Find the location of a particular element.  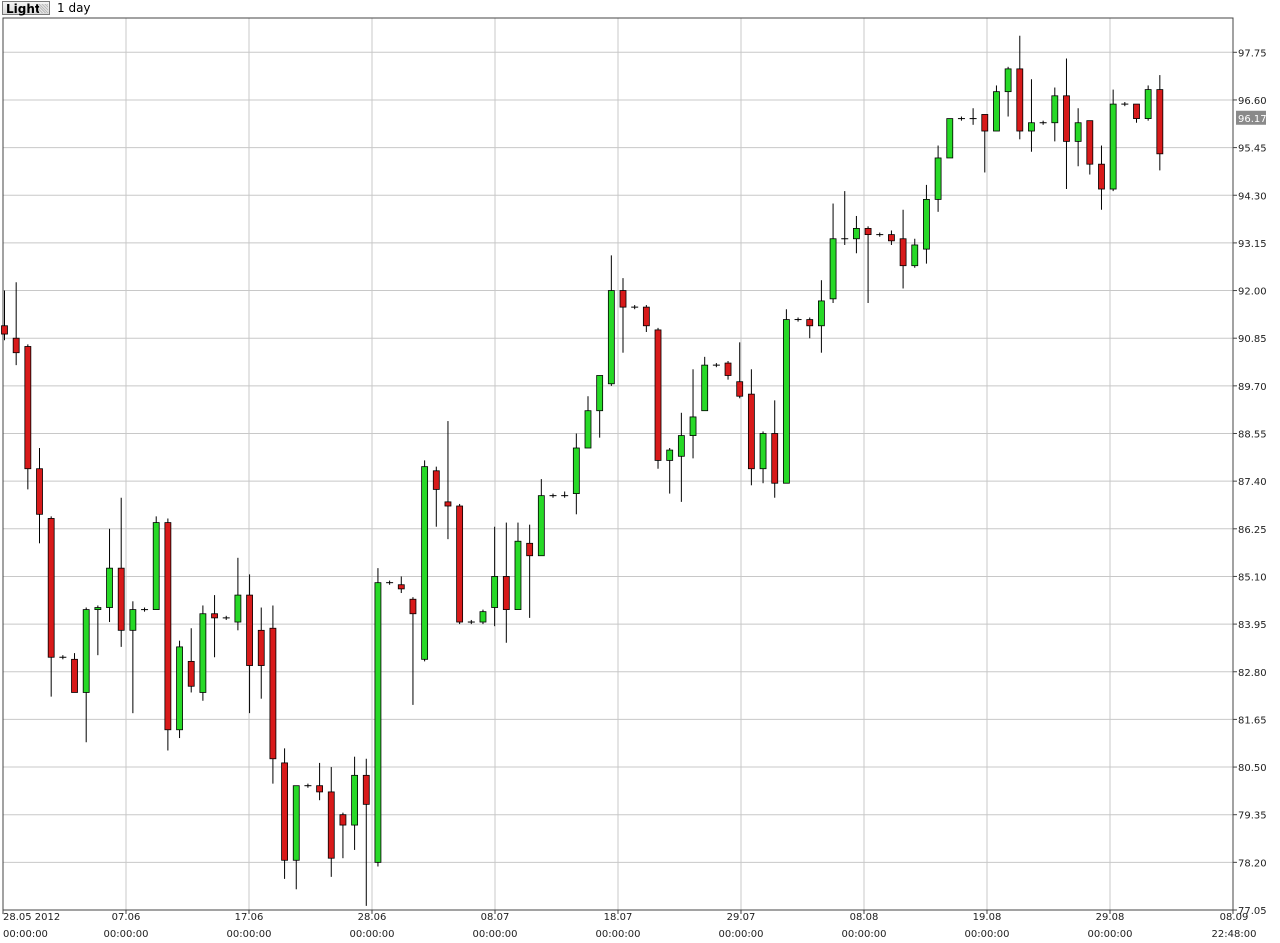

y-tick-label: 89.70 is located at coordinates (1252, 387).